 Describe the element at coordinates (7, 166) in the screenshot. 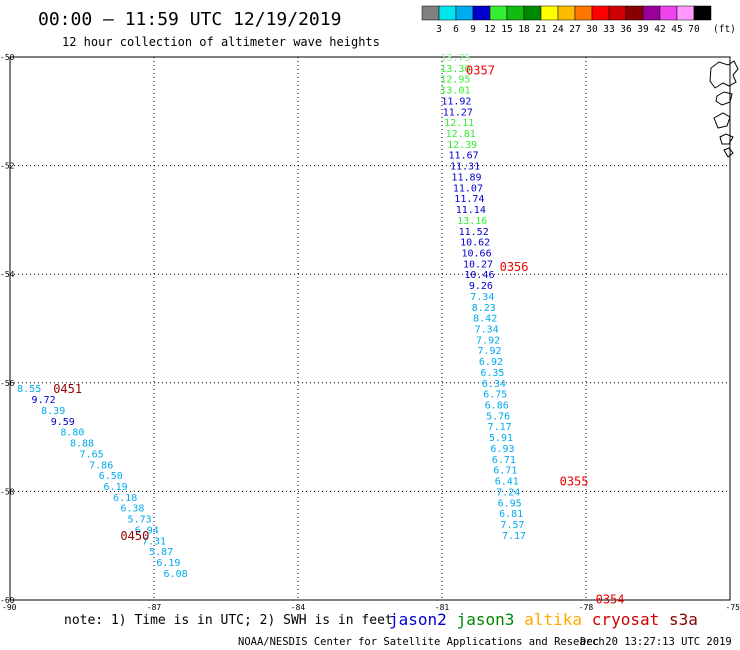

I see `y-tick-label: -52` at that location.